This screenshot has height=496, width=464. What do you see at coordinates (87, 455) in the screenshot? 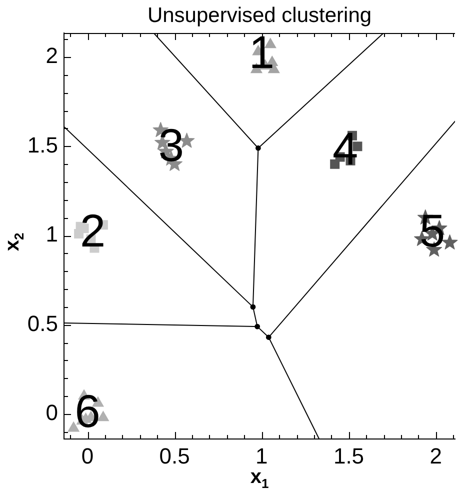
I see `x-tick-label: 0` at bounding box center [87, 455].